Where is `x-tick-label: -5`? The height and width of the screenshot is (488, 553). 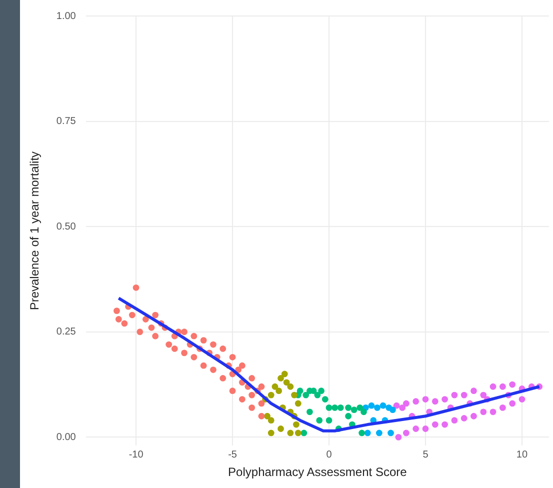
x-tick-label: -5 is located at coordinates (233, 454).